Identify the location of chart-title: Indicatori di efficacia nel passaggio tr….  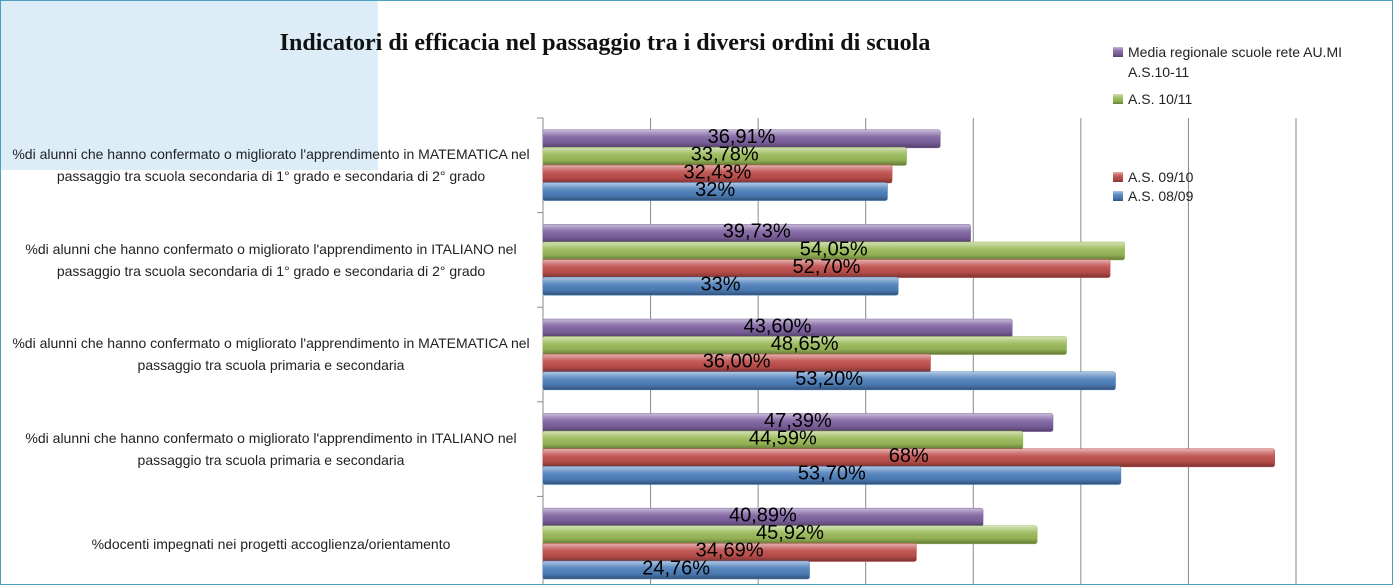
(605, 43).